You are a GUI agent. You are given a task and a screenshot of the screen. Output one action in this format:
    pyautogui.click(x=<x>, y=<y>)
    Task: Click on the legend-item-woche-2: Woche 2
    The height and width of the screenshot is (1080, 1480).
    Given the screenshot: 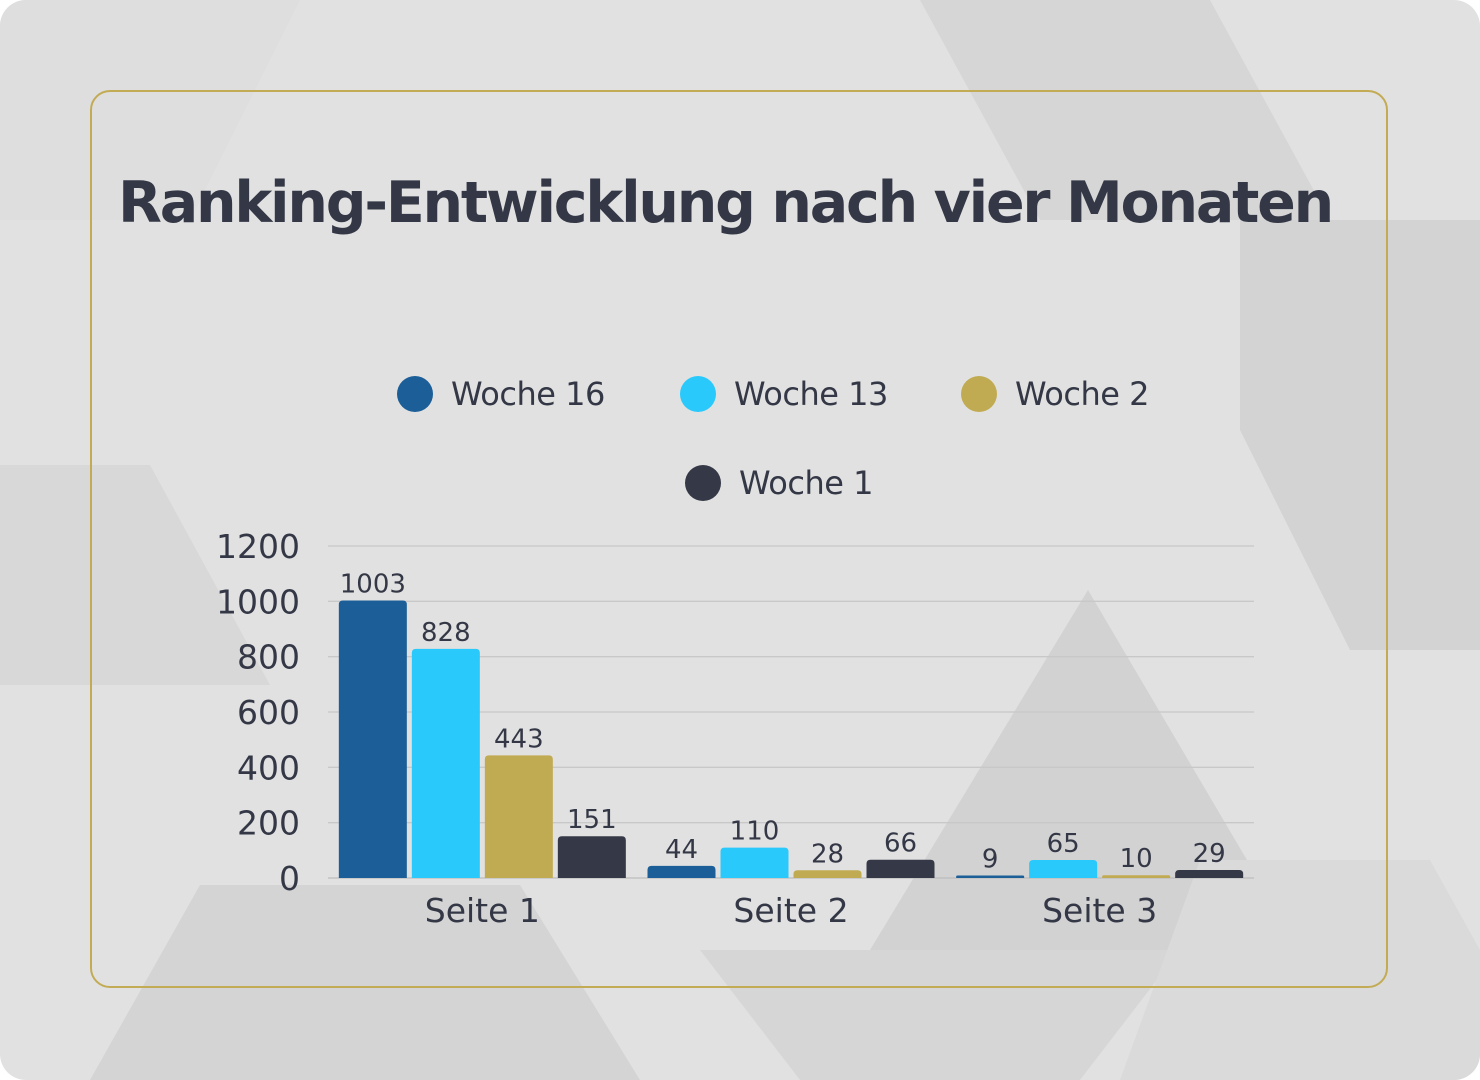 What is the action you would take?
    pyautogui.click(x=1055, y=394)
    